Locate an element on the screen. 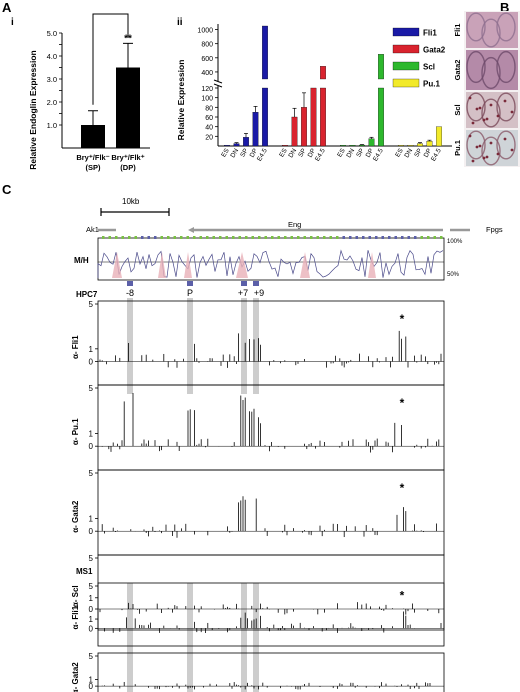 Image resolution: width=520 pixels, height=692 pixels. conservation-box is located at coordinates (271, 259).